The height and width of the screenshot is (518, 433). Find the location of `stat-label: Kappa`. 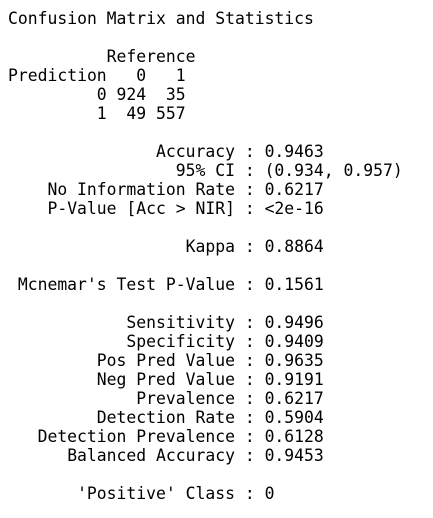

stat-label: Kappa is located at coordinates (210, 246).